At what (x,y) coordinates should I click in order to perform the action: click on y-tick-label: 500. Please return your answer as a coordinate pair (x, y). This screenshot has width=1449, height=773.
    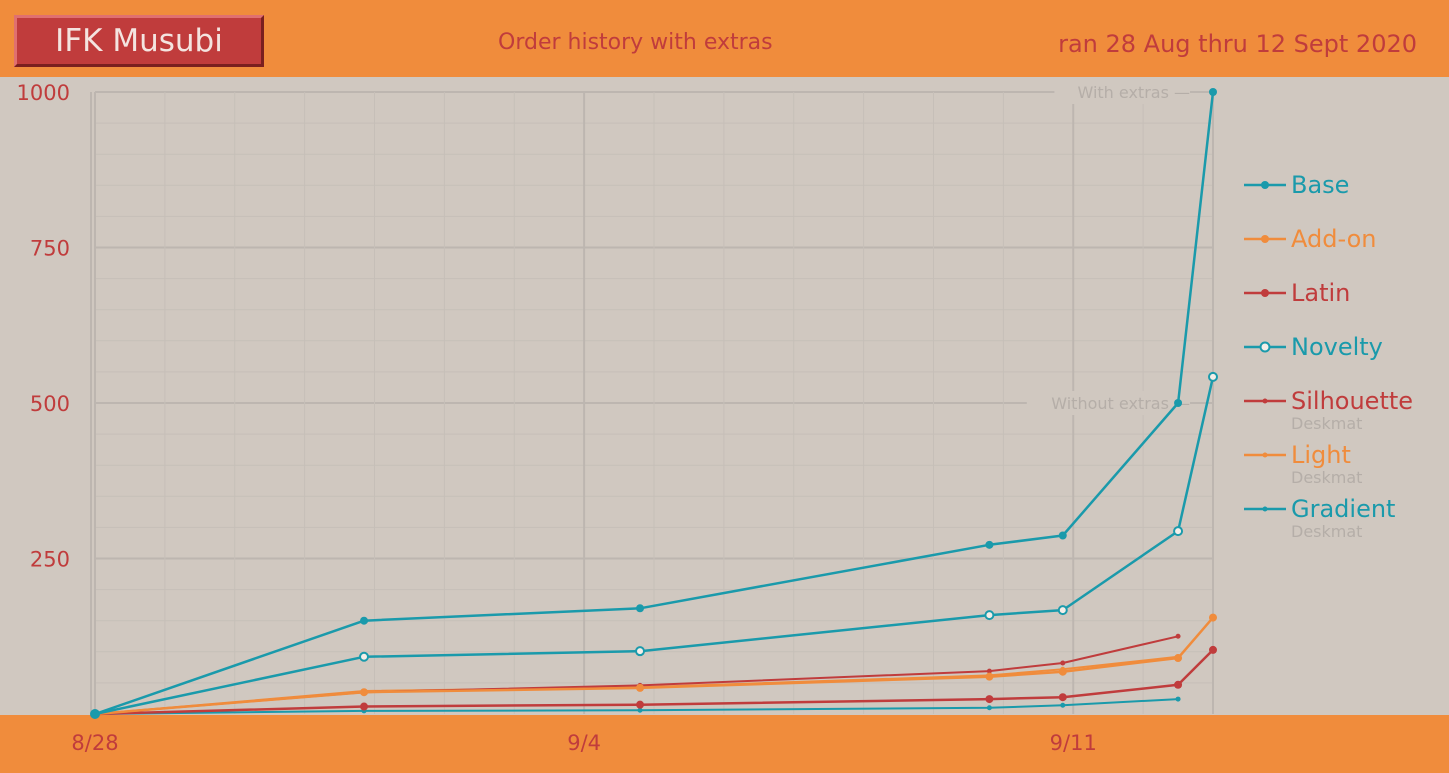
    Looking at the image, I should click on (50, 404).